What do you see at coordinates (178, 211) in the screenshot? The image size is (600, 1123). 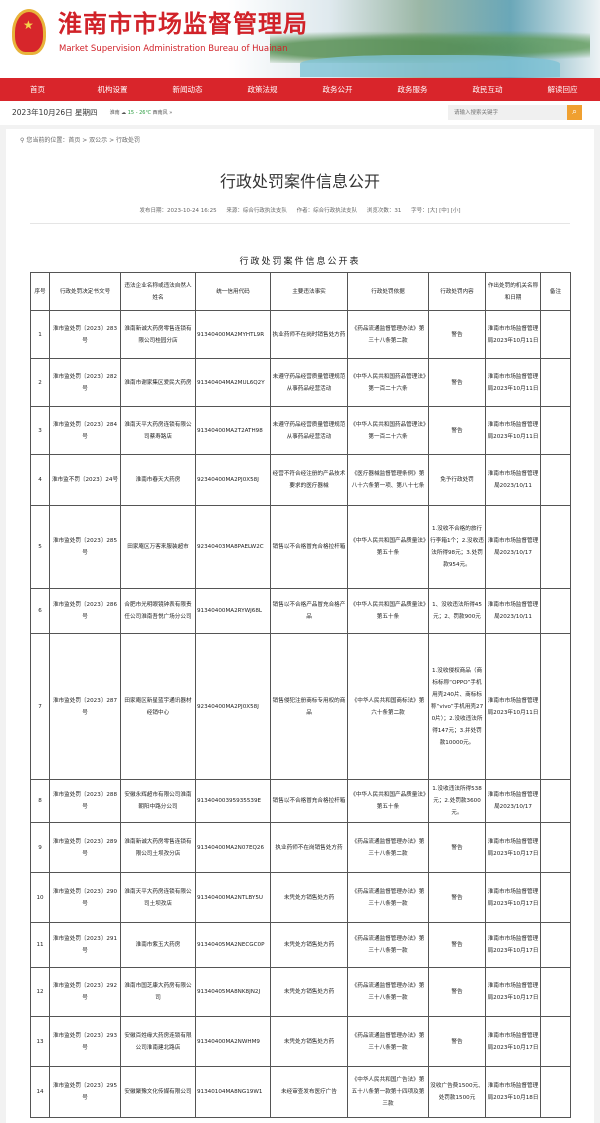 I see `publish-date: 发布日期：2023-10-24 16:25` at bounding box center [178, 211].